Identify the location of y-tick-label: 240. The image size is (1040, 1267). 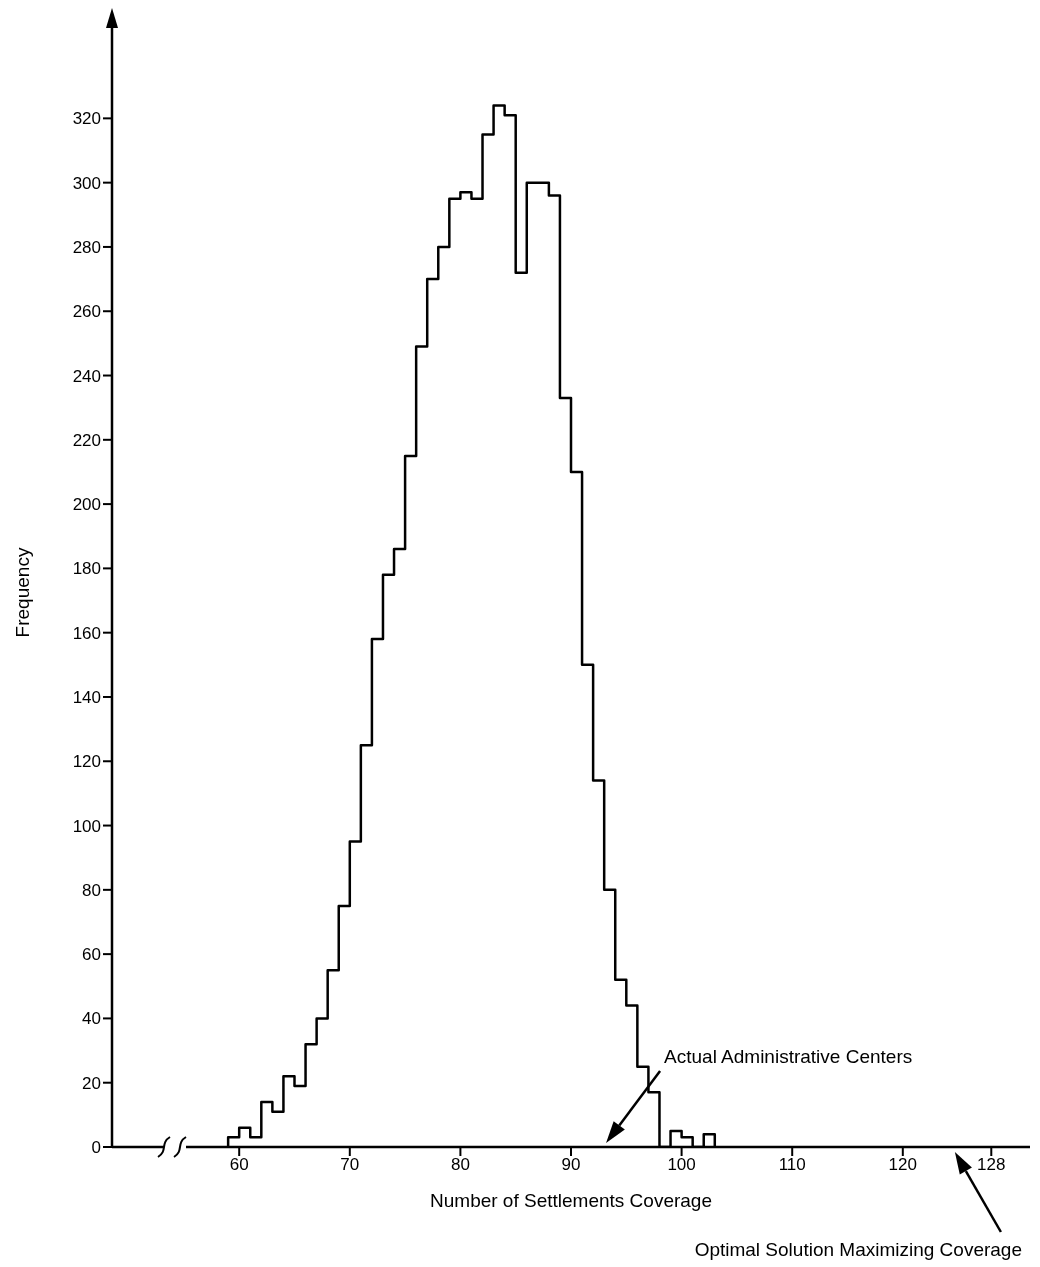
(86, 376).